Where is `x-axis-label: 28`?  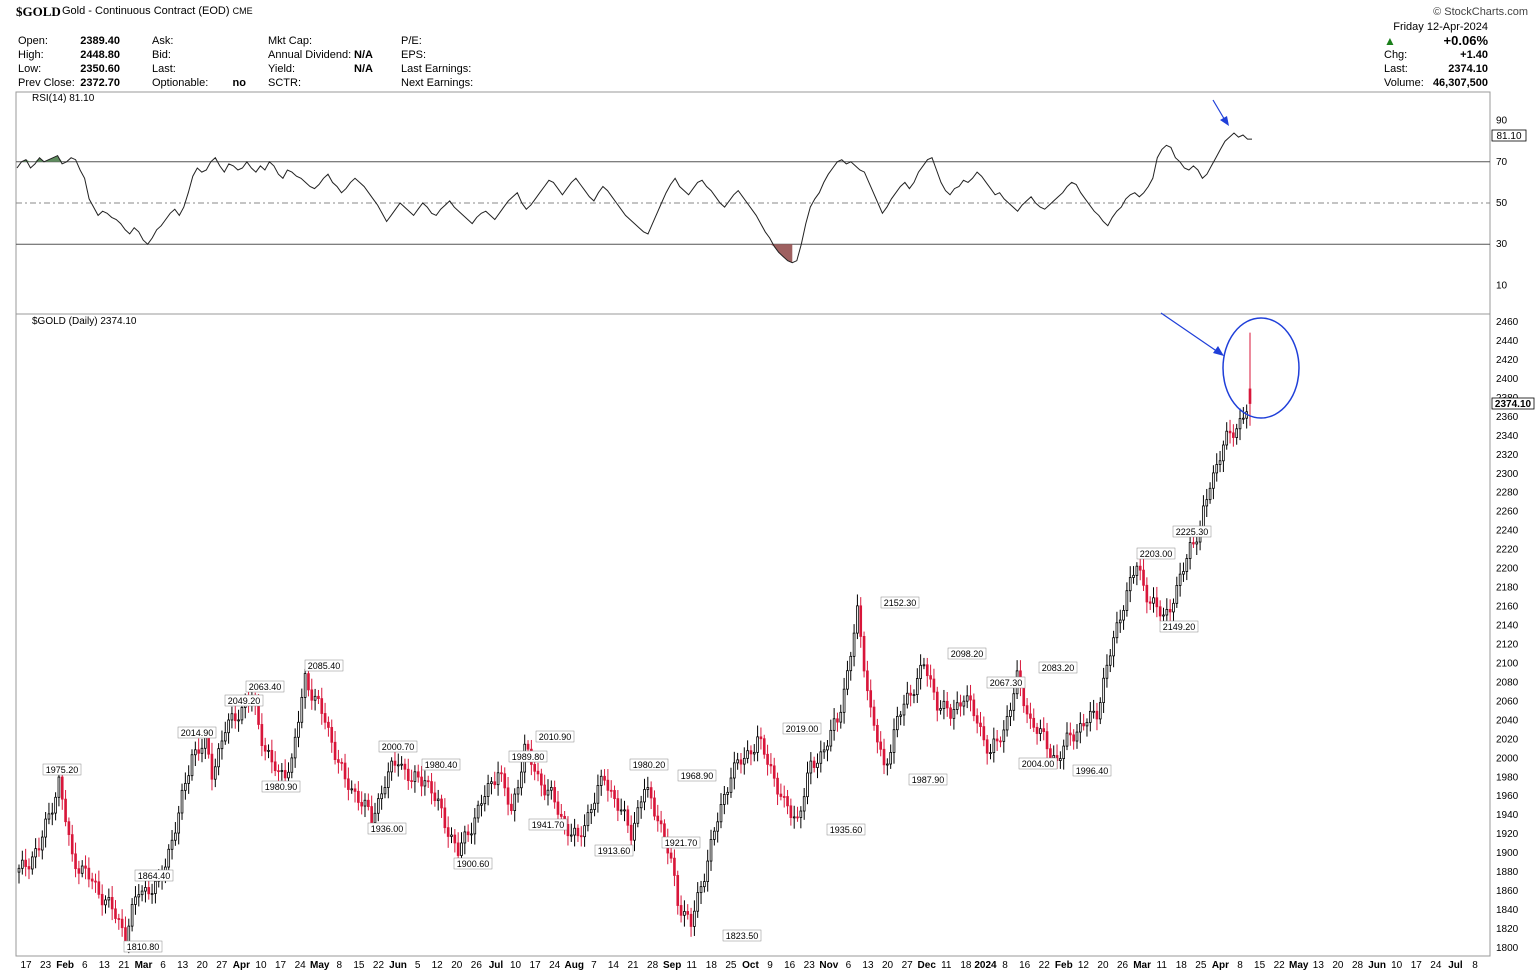 x-axis-label: 28 is located at coordinates (653, 965).